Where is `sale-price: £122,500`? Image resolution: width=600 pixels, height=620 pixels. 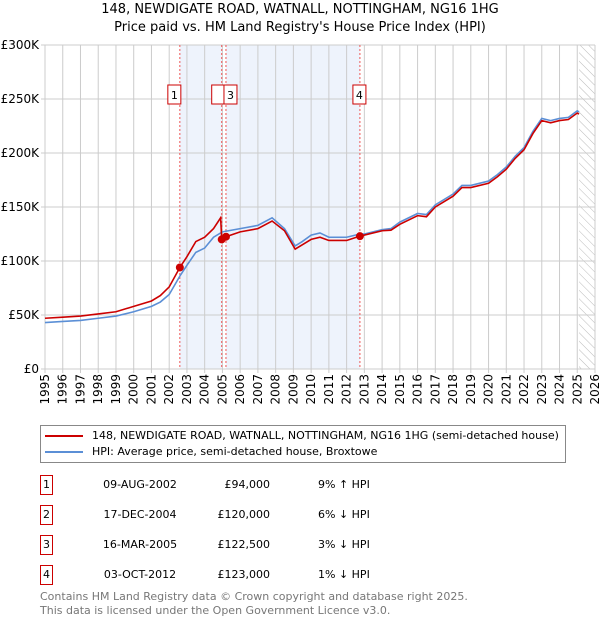 sale-price: £122,500 is located at coordinates (244, 544).